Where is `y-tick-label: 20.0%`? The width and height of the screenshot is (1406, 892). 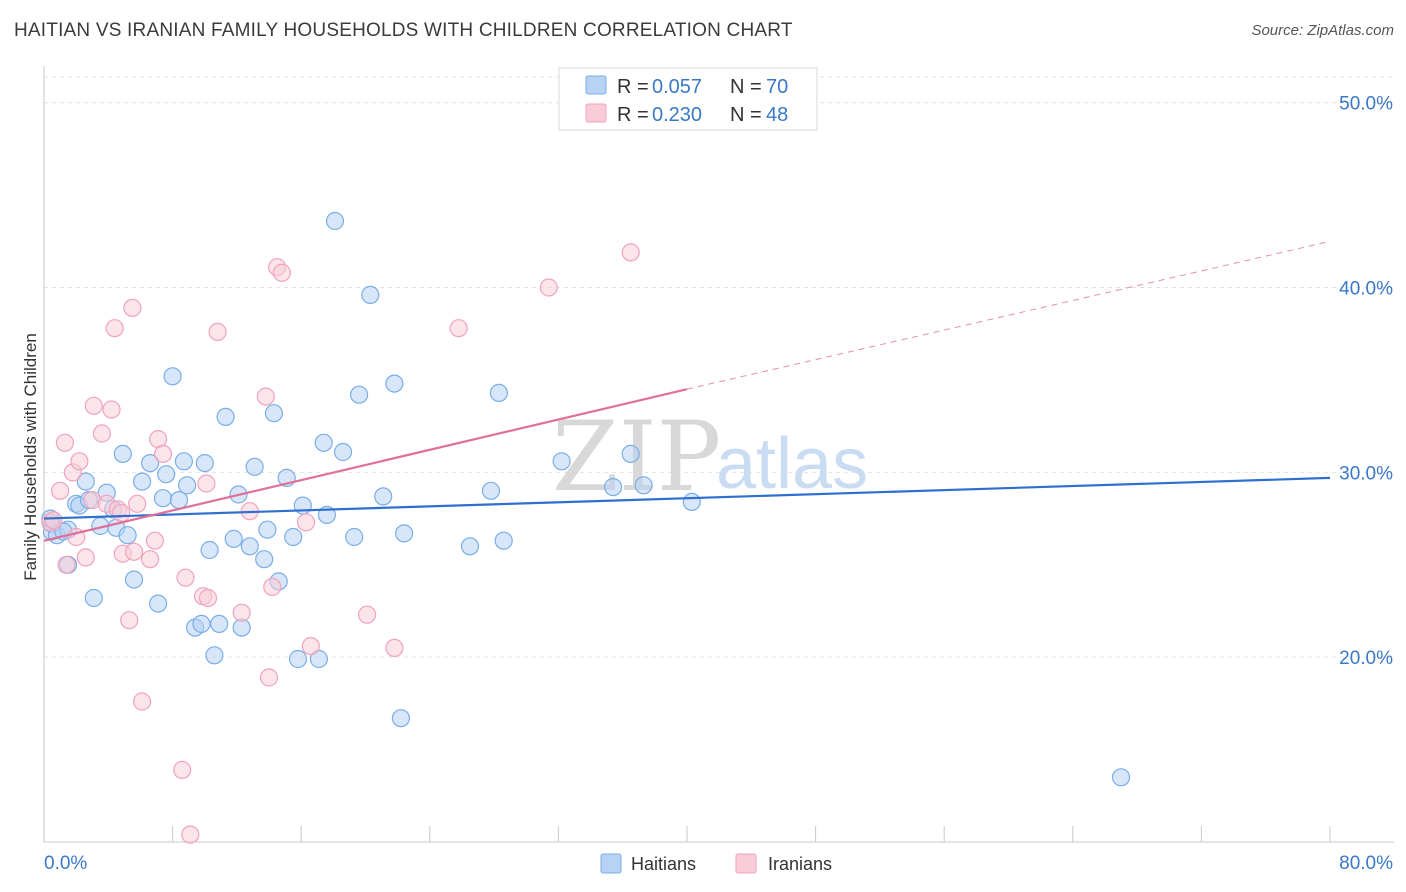
y-tick-label: 20.0% is located at coordinates (1366, 658).